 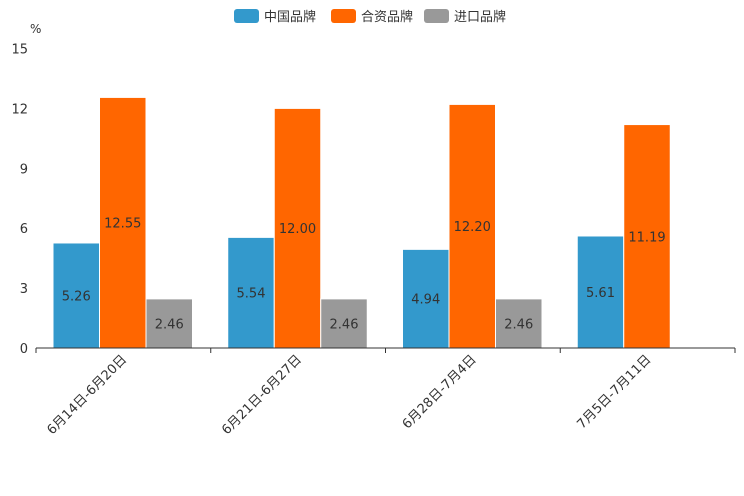 I want to click on legend-label: 进口品牌, so click(x=480, y=17).